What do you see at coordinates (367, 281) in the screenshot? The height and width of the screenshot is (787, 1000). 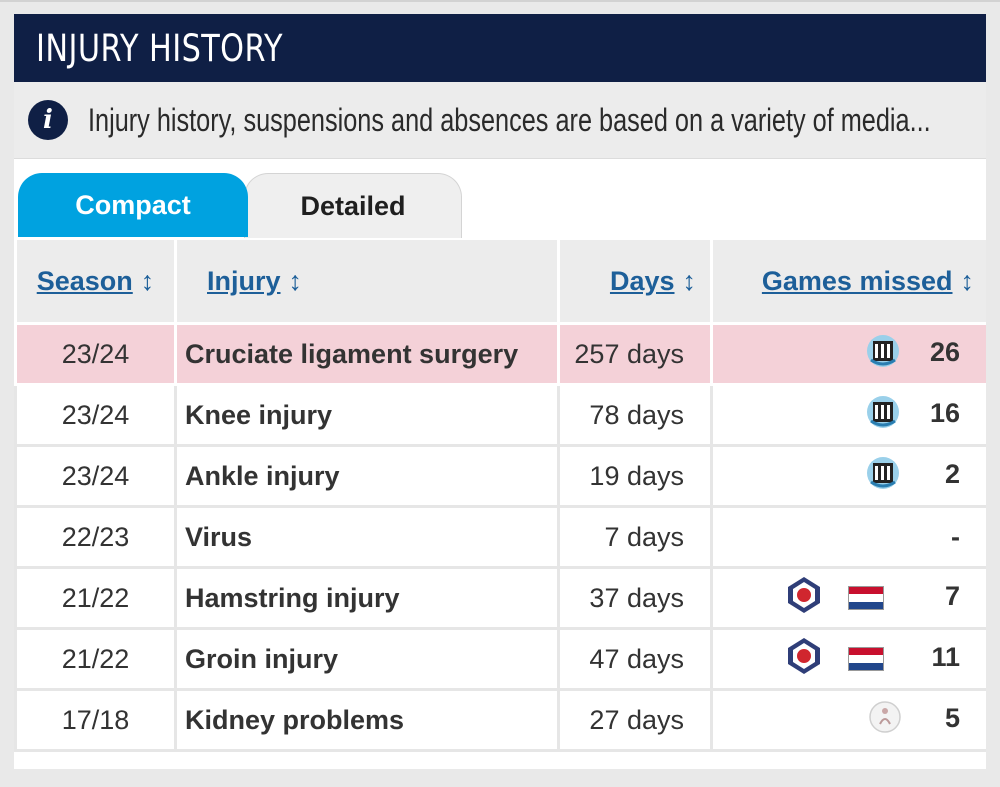 I see `column-header-injury: Injury ↕` at bounding box center [367, 281].